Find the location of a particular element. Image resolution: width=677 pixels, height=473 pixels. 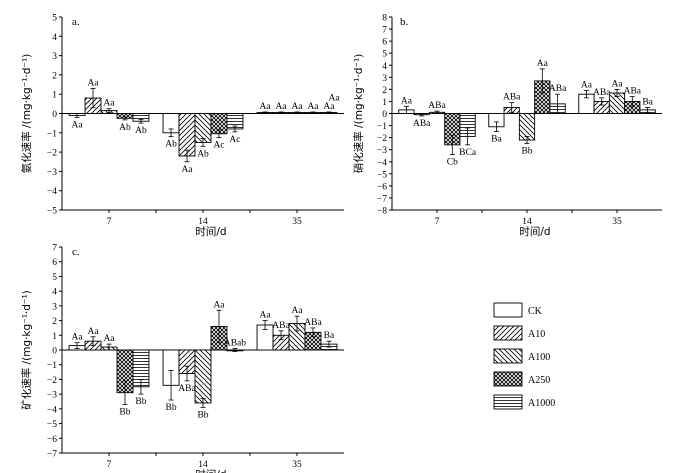

data-label: Ba is located at coordinates (496, 140).